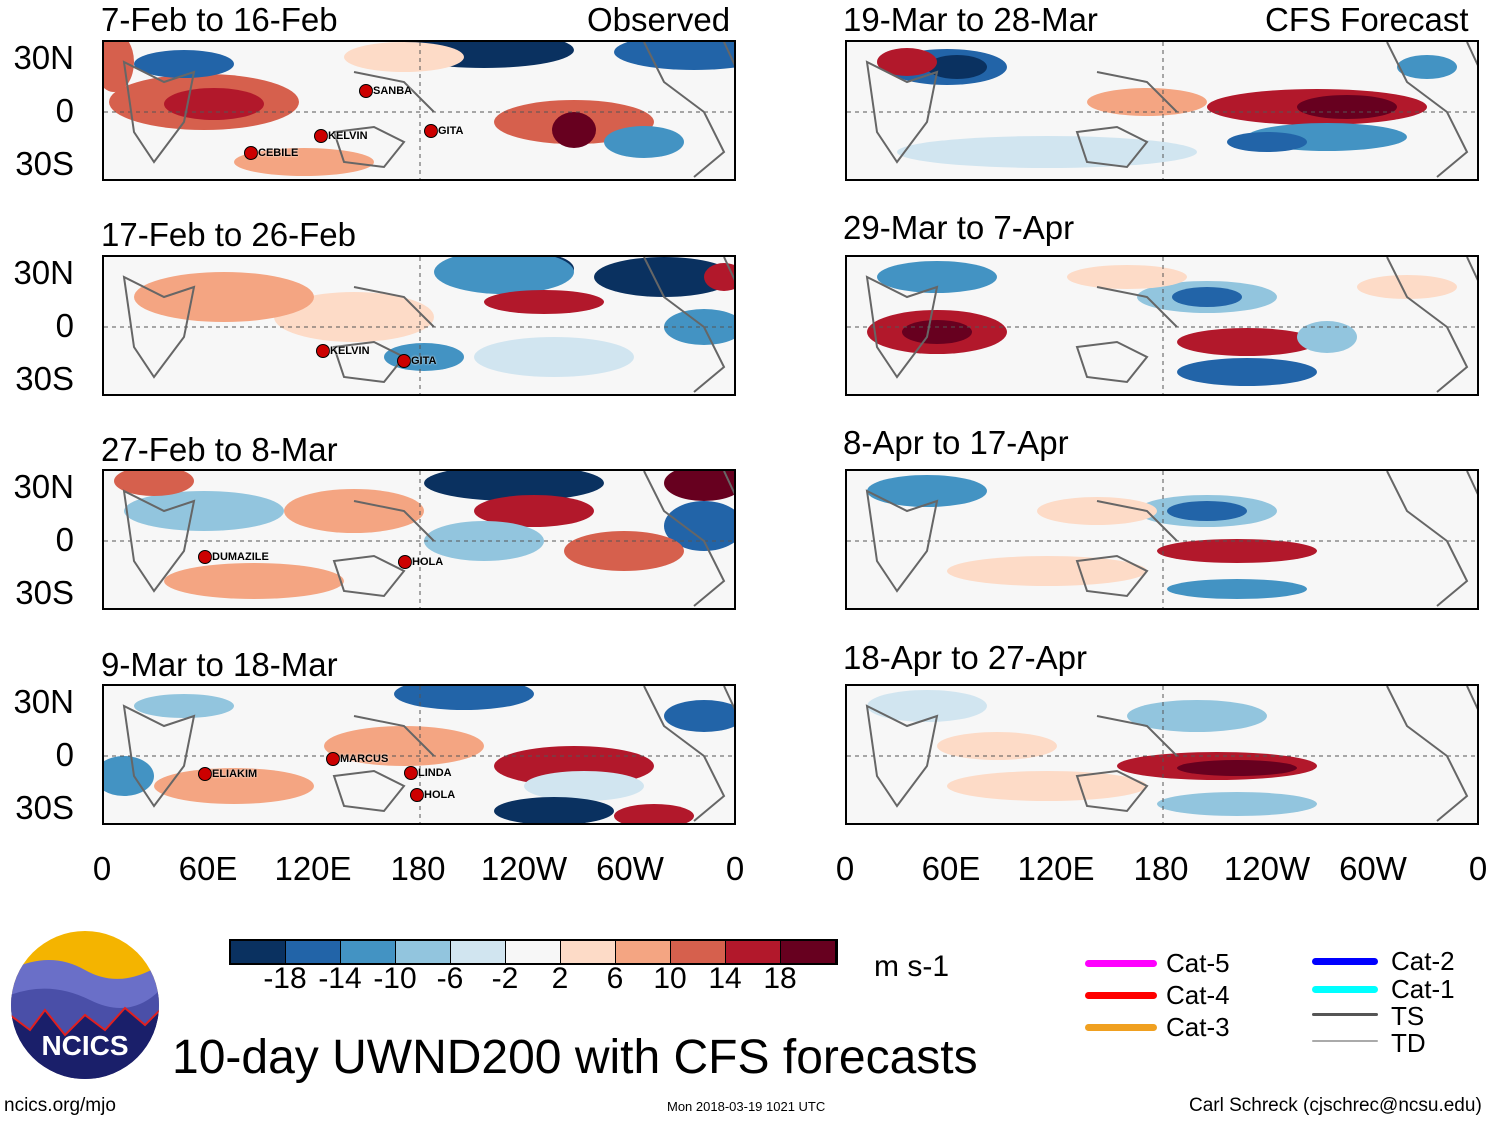  Describe the element at coordinates (780, 978) in the screenshot. I see `colorbar-label: 18` at that location.